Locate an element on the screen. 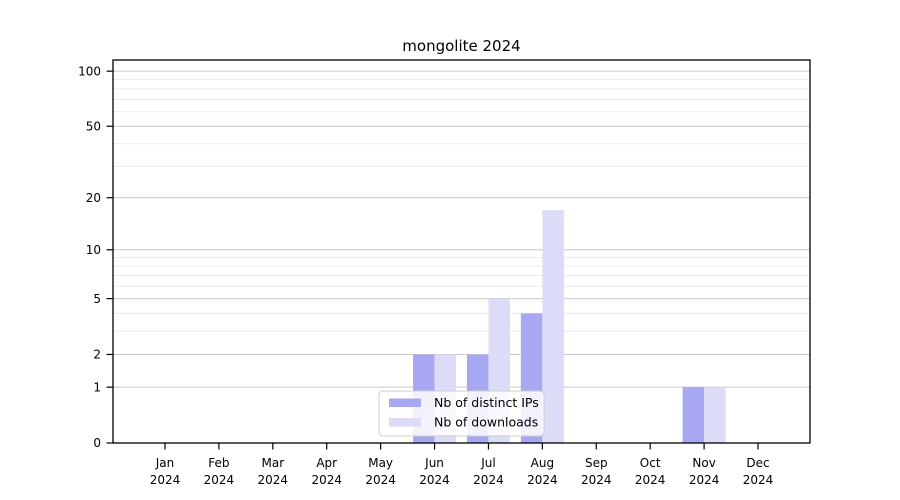  x-tick-label-month: Aug is located at coordinates (542, 463).